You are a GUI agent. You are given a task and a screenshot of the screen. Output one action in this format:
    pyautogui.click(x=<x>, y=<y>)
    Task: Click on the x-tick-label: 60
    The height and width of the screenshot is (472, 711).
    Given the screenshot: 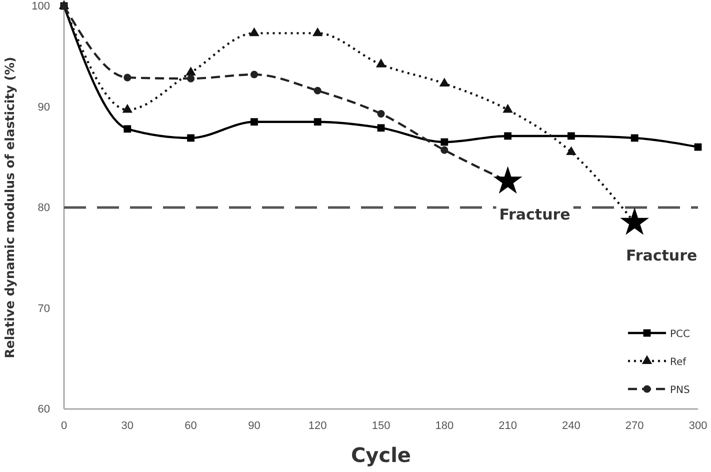 What is the action you would take?
    pyautogui.click(x=190, y=426)
    